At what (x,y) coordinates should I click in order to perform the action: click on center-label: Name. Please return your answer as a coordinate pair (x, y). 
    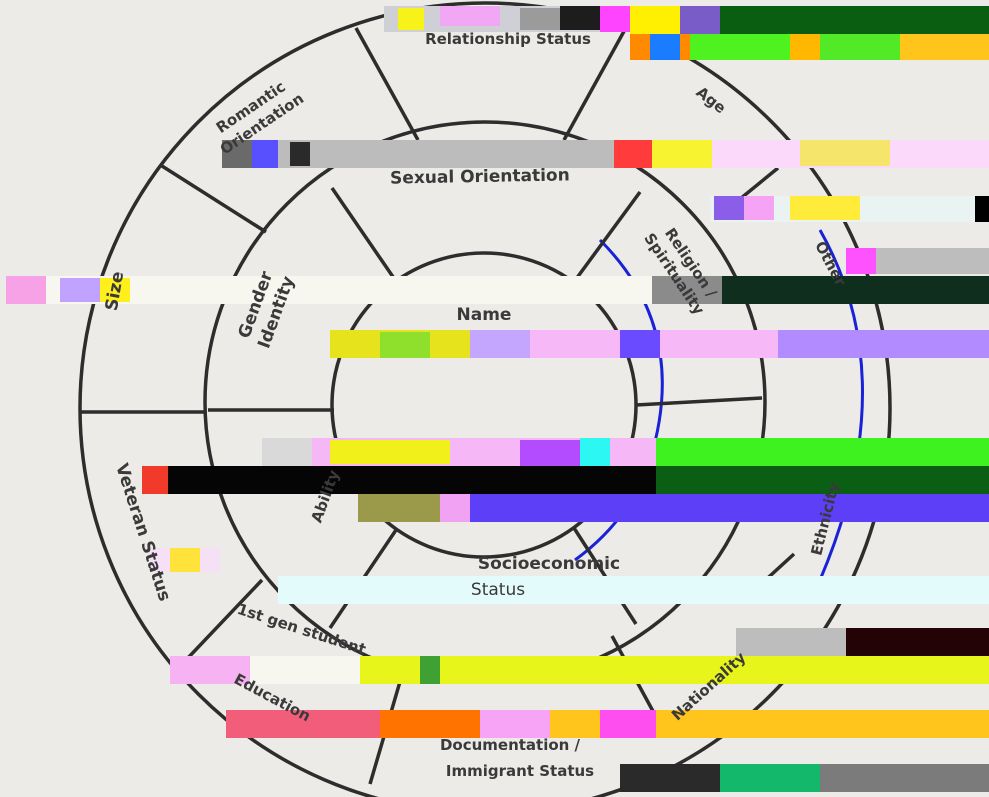
    Looking at the image, I should click on (484, 315).